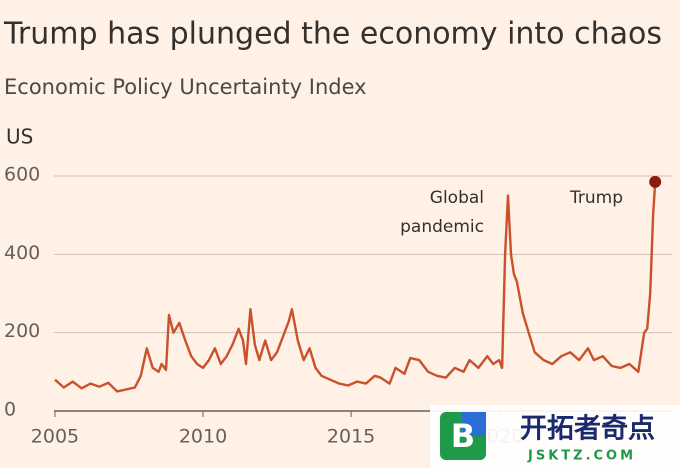 Image resolution: width=680 pixels, height=468 pixels. I want to click on watermark-logo-accent, so click(474, 424).